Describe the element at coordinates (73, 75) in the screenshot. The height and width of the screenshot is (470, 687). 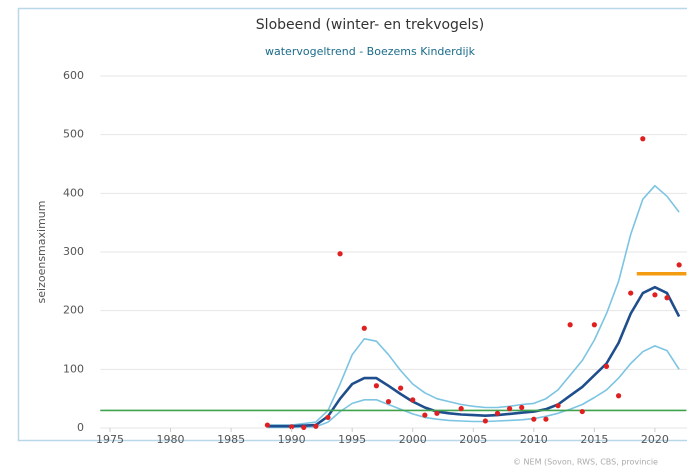
I see `y-tick-label: 600` at that location.